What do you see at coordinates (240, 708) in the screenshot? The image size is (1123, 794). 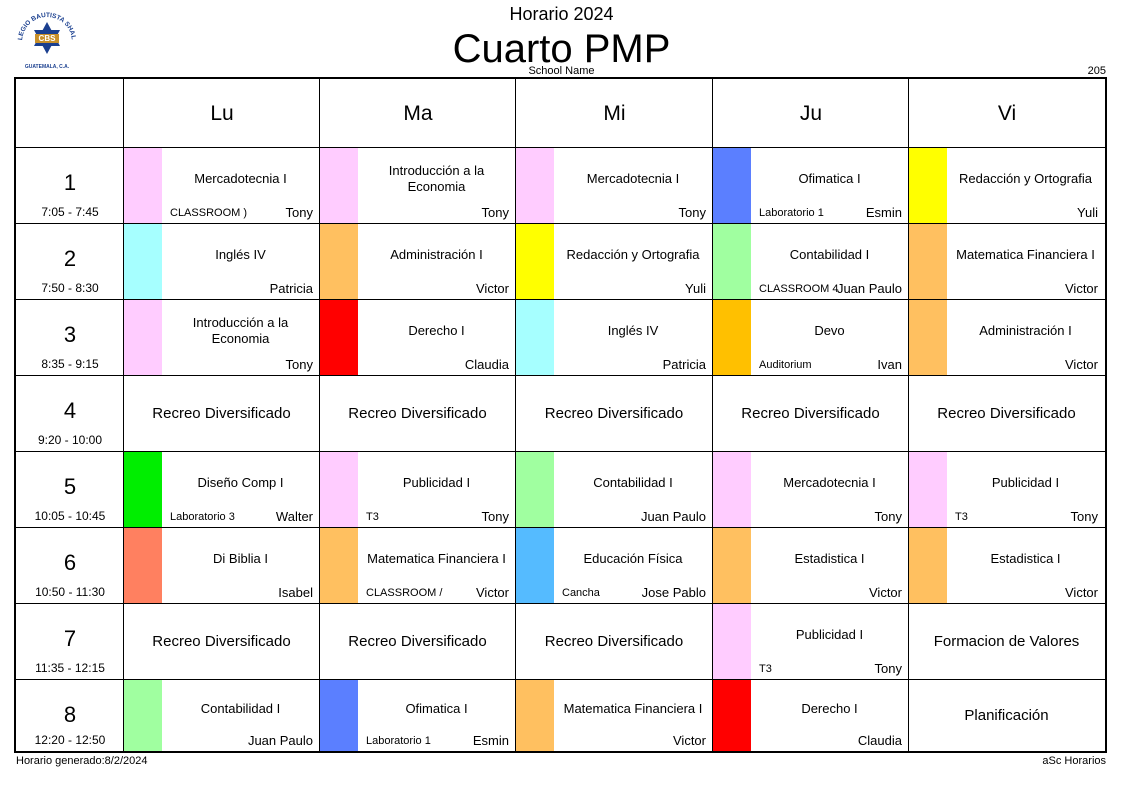 I see `subject-name: Contabilidad I` at bounding box center [240, 708].